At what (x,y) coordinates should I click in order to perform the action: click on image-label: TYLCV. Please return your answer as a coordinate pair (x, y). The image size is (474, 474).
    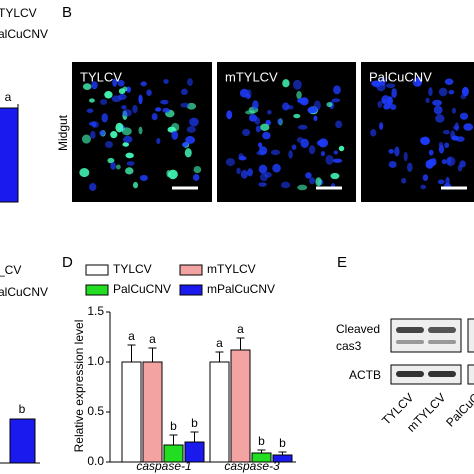
    Looking at the image, I should click on (101, 76).